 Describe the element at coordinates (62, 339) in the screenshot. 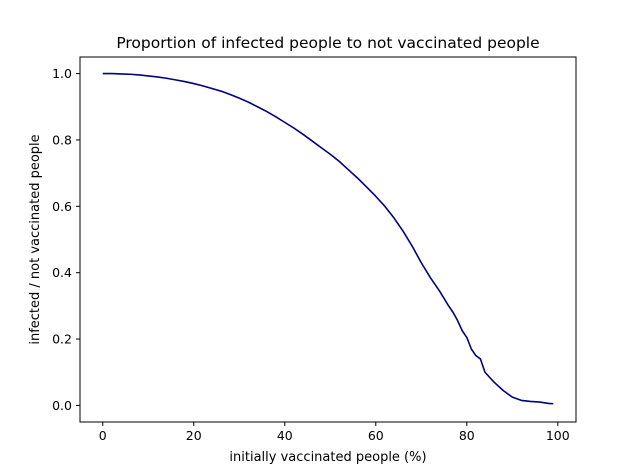

I see `y-tick-label: 0.2` at that location.